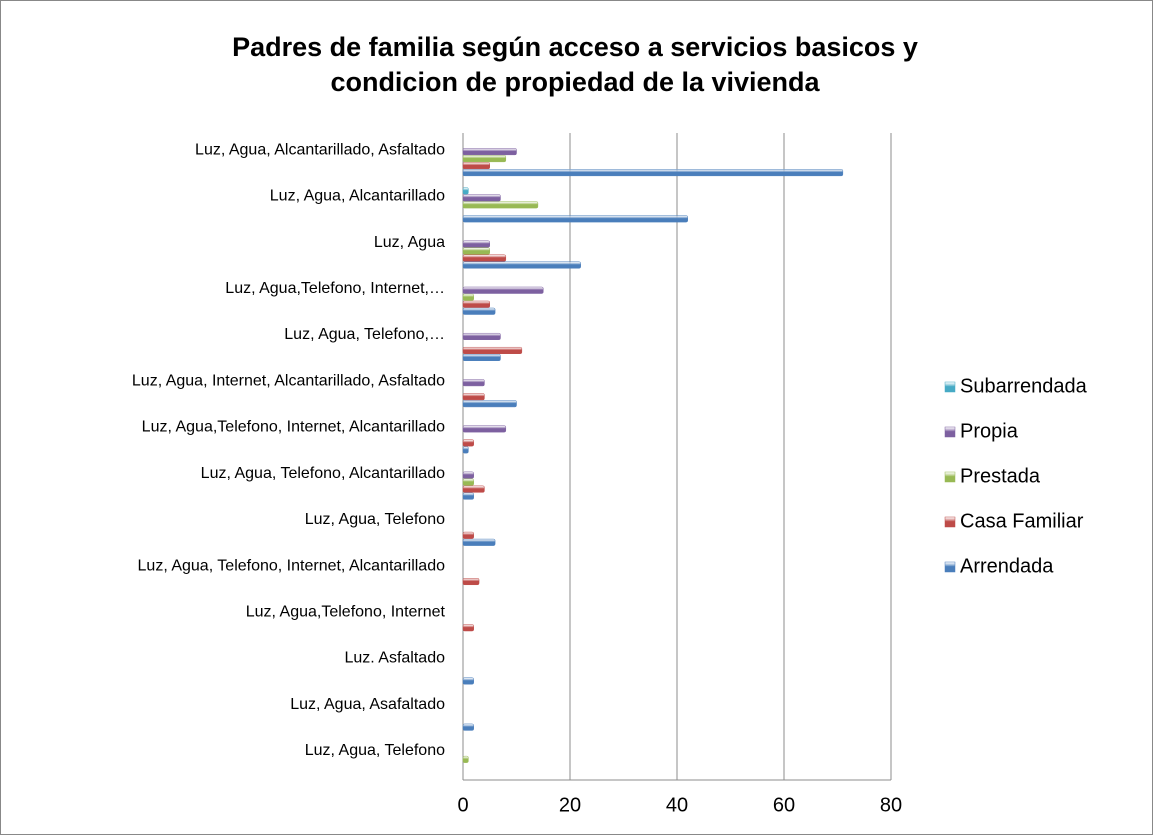 This screenshot has width=1153, height=835. I want to click on legend-label: Arrendada, so click(1007, 566).